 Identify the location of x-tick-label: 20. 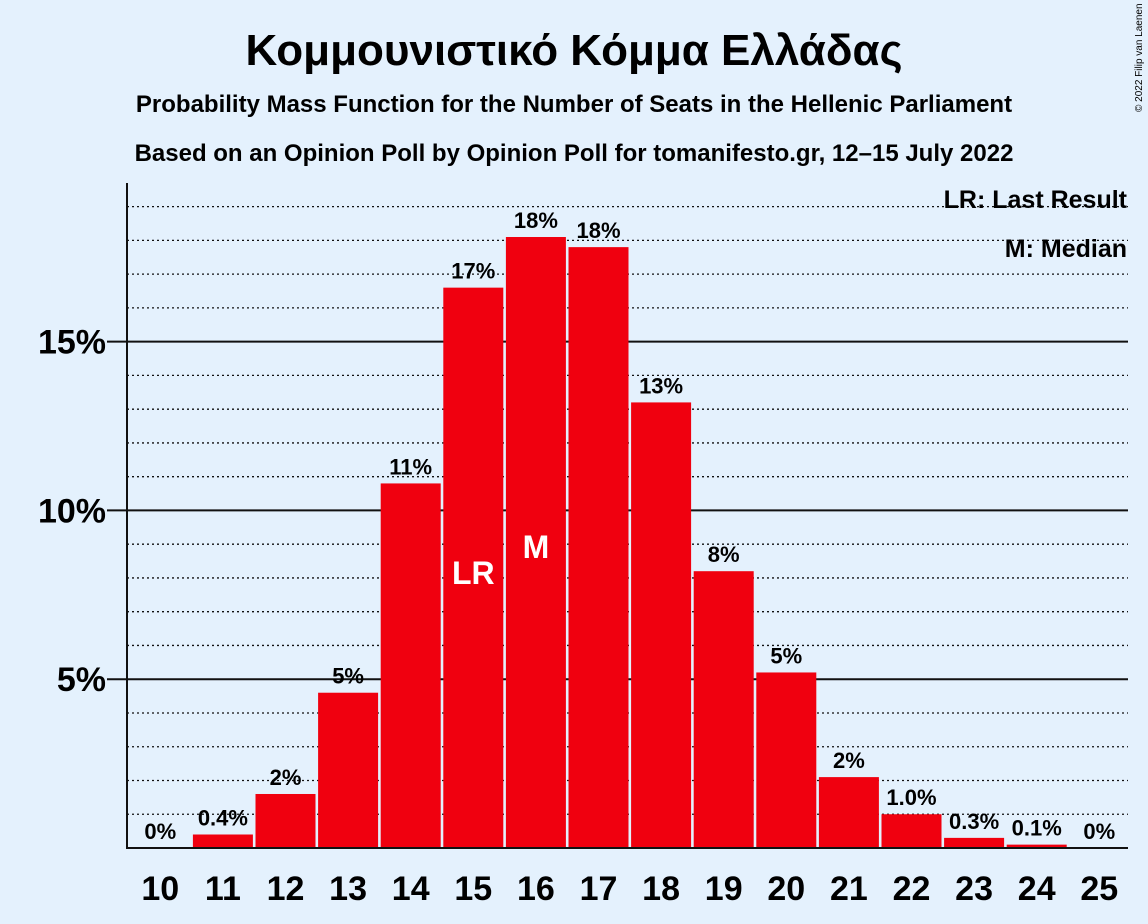
(786, 889).